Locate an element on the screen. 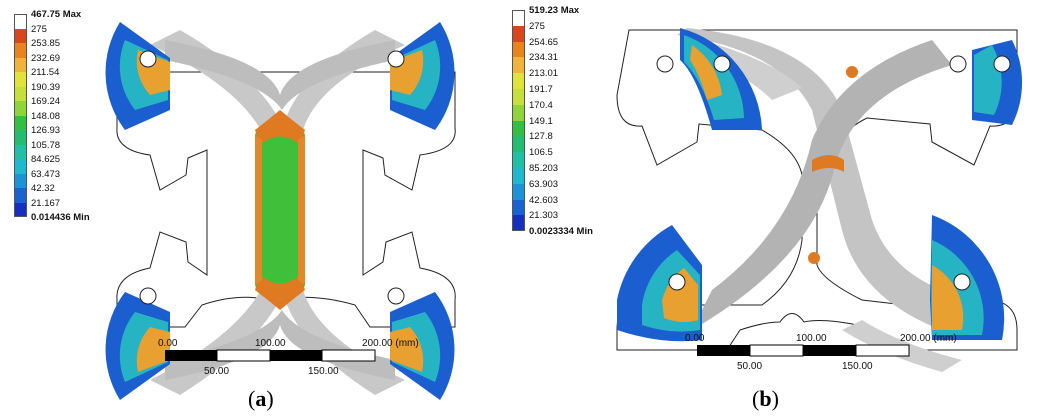 Image resolution: width=1037 pixels, height=417 pixels. legend-label: 191.7 is located at coordinates (541, 89).